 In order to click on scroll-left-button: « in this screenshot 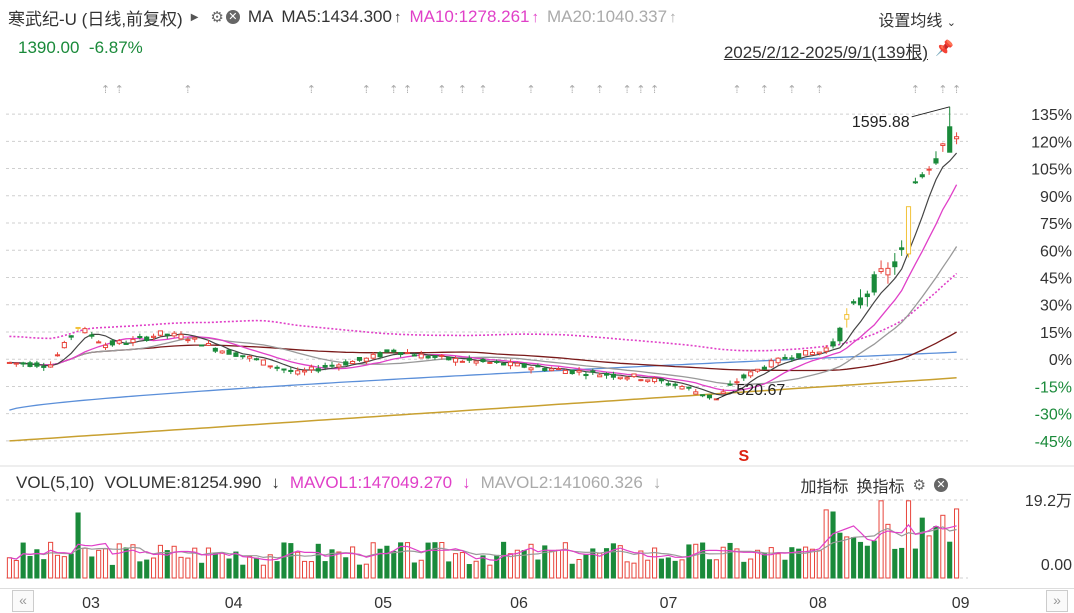, I will do `click(23, 601)`.